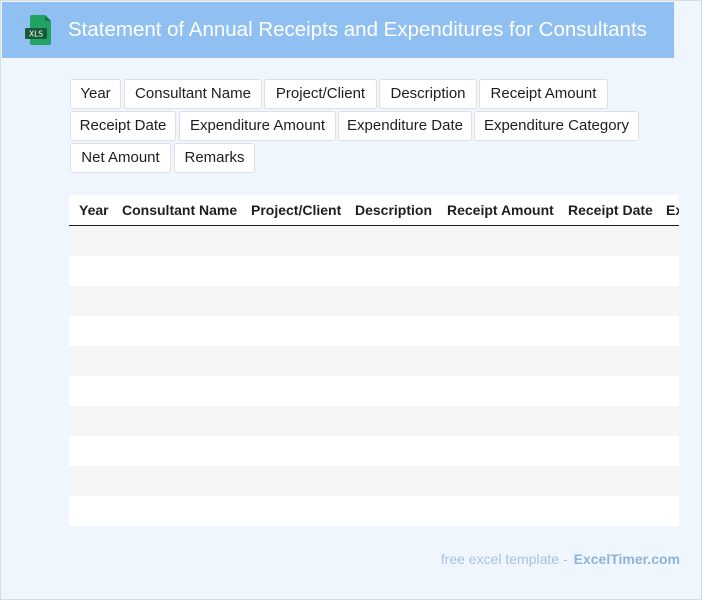 The width and height of the screenshot is (702, 600). I want to click on chip-consultant-name: Consultant Name, so click(193, 94).